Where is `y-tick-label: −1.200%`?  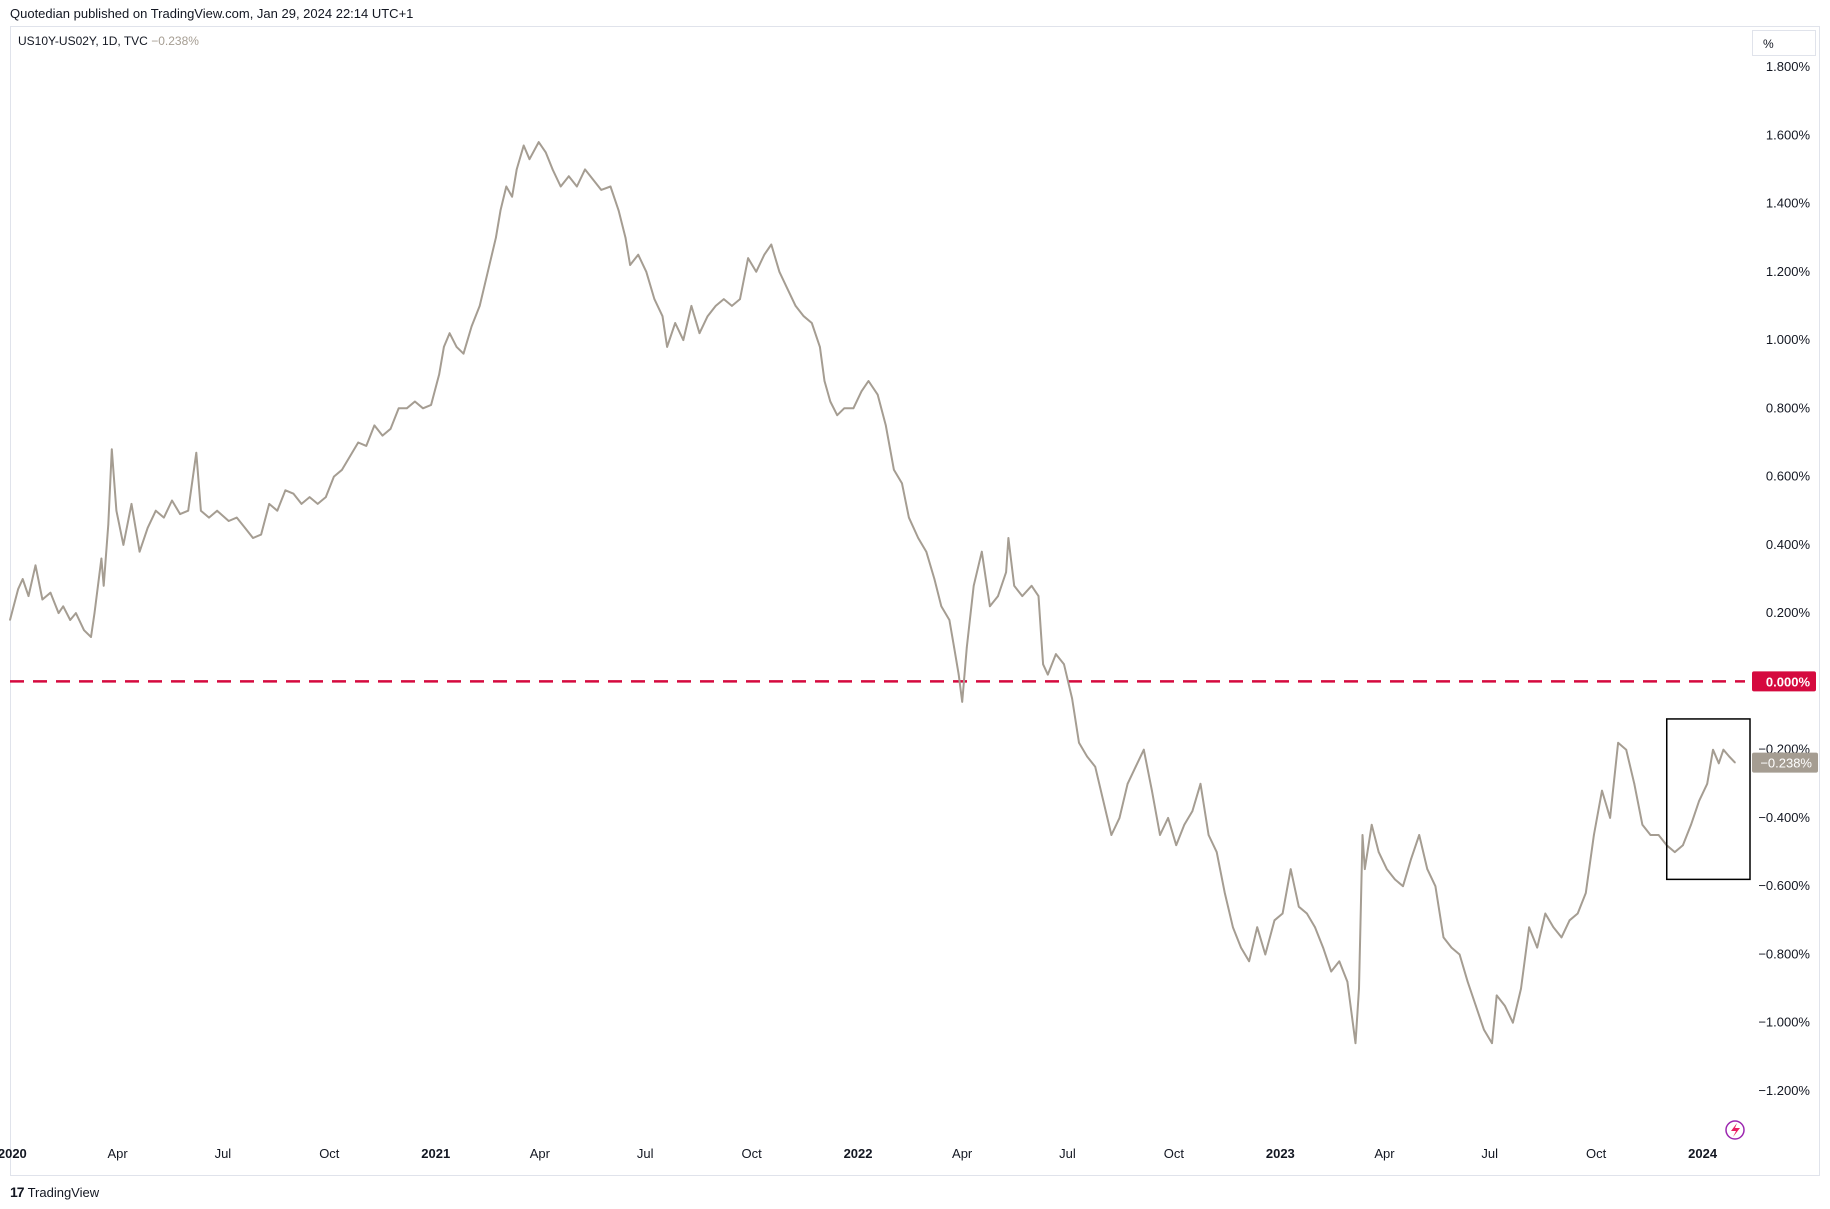
y-tick-label: −1.200% is located at coordinates (1784, 1090).